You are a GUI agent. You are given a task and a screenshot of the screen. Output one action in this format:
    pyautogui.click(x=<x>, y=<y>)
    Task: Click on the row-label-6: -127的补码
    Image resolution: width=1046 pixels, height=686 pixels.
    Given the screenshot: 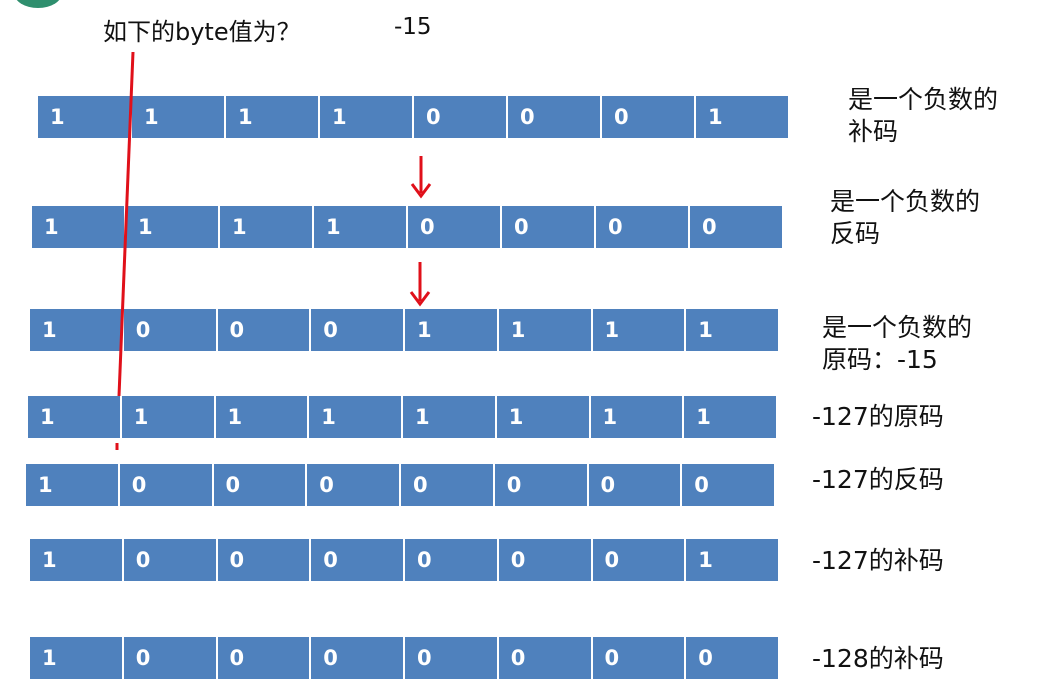 What is the action you would take?
    pyautogui.click(x=878, y=561)
    